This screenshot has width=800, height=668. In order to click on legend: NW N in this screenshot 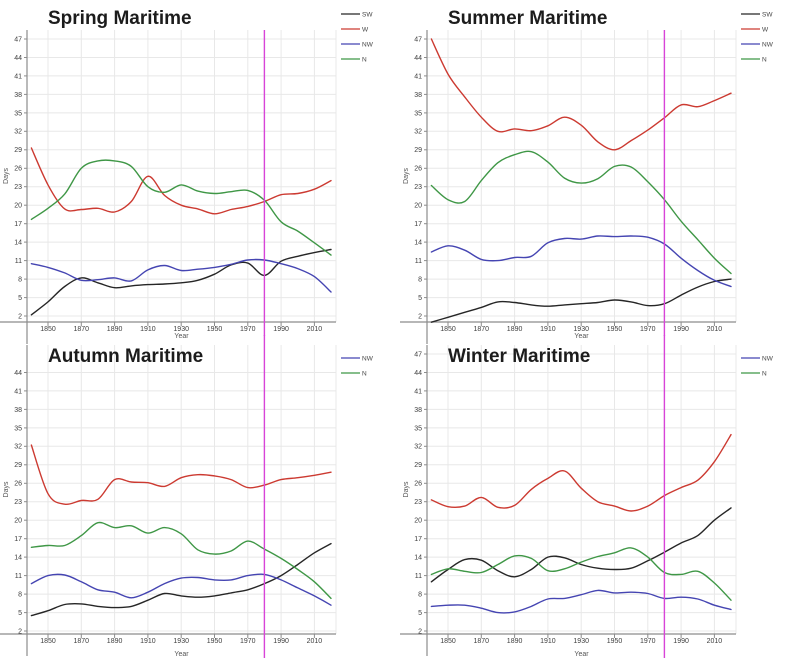, I will do `click(757, 366)`.